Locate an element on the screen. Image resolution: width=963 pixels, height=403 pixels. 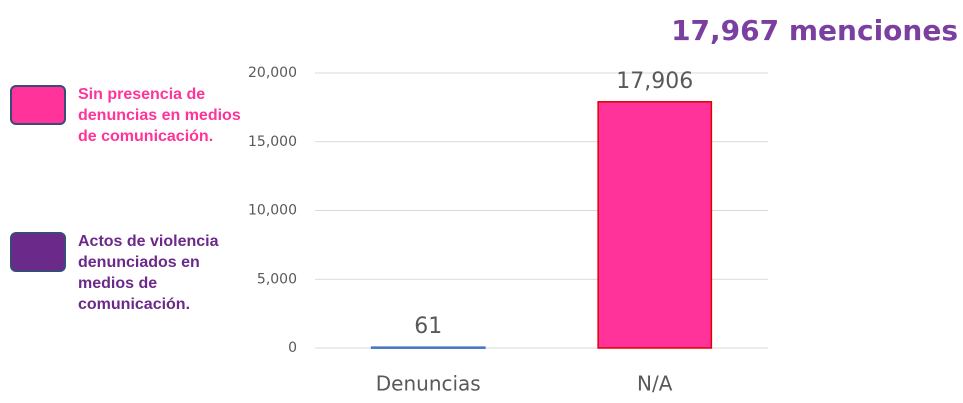
value-label: 17,906 is located at coordinates (654, 81).